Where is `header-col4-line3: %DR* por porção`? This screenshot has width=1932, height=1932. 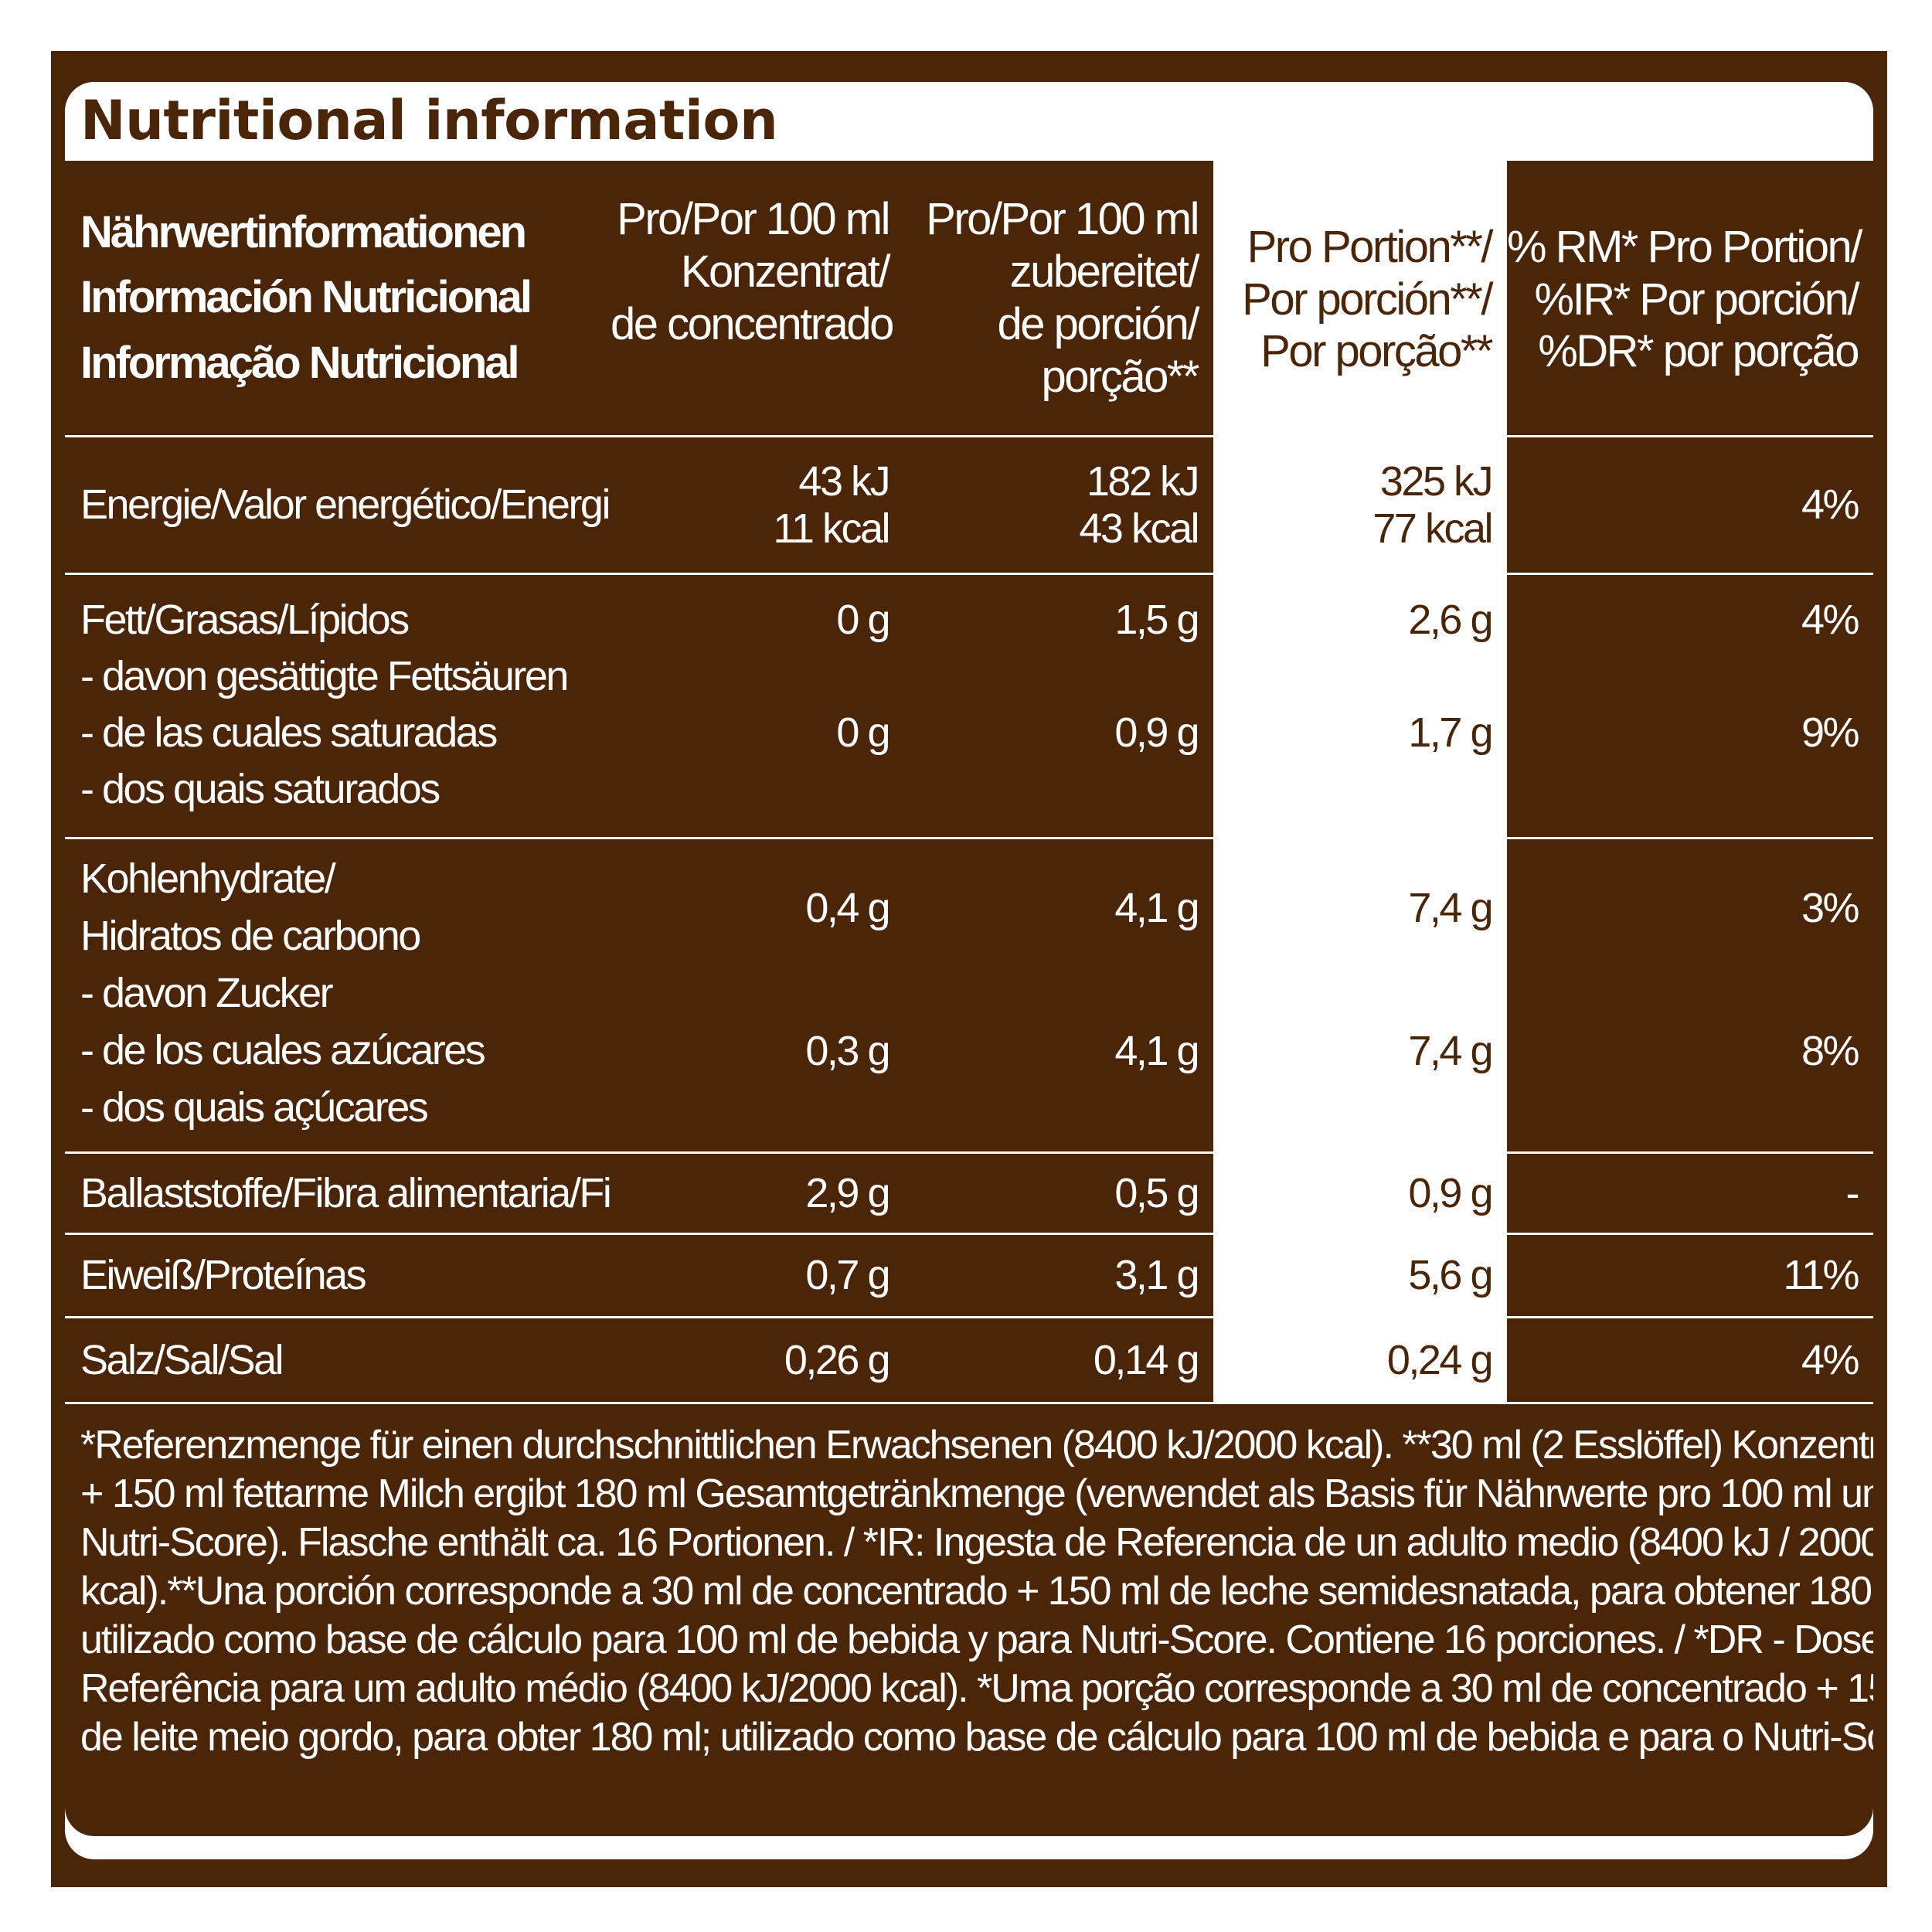 header-col4-line3: %DR* por porção is located at coordinates (1699, 351).